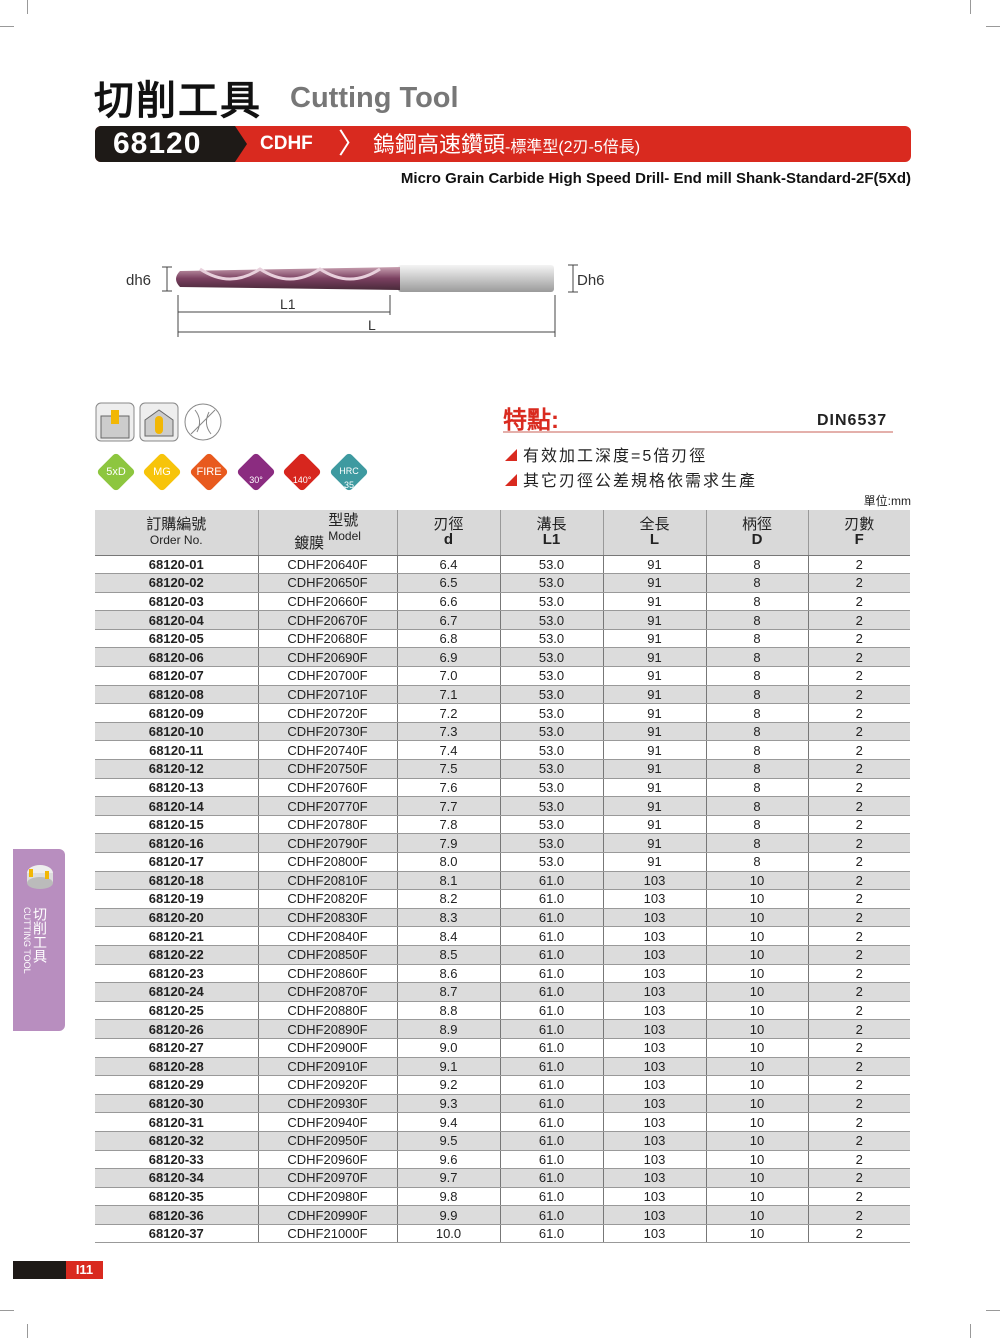 The image size is (1000, 1338). I want to click on table-cell: 9.1, so click(448, 1067).